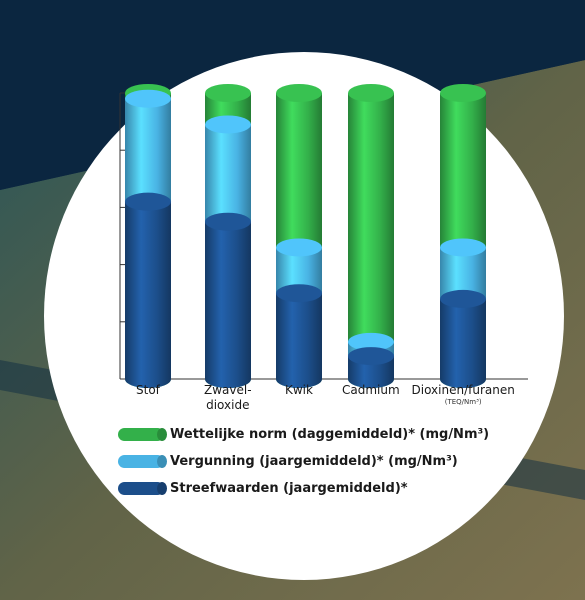 This screenshot has height=600, width=585. I want to click on x-tick-label: Cadmium, so click(371, 390).